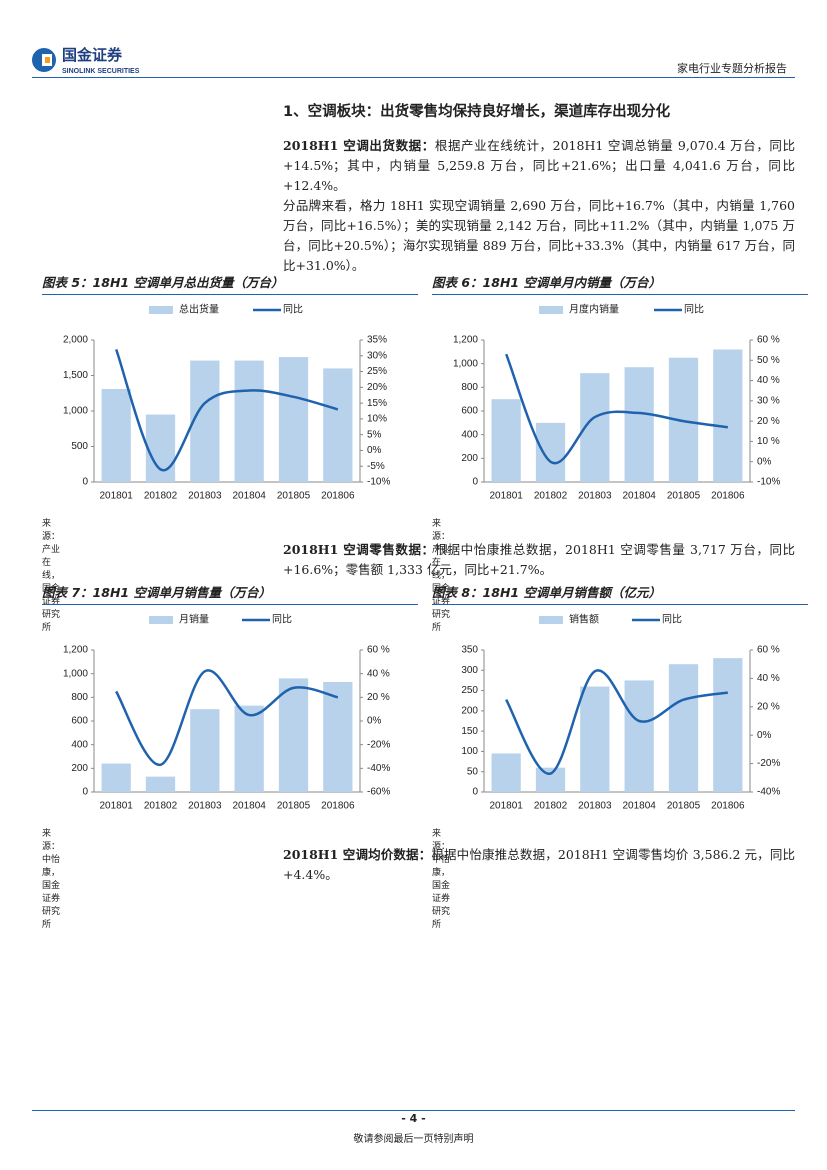 This screenshot has height=1170, width=827. Describe the element at coordinates (413, 1110) in the screenshot. I see `footer-rule` at that location.